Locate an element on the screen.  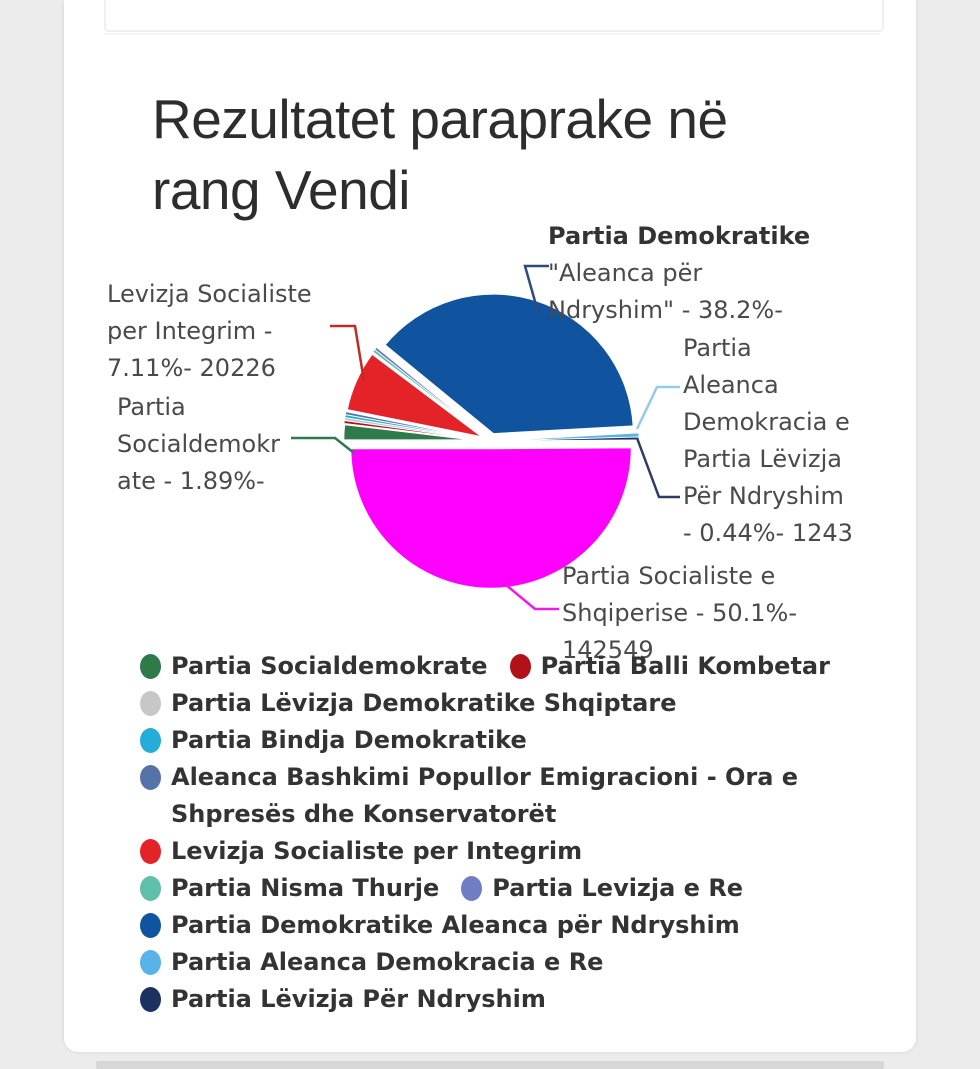
legend-row: Levizja Socialiste per Integrim is located at coordinates (498, 851).